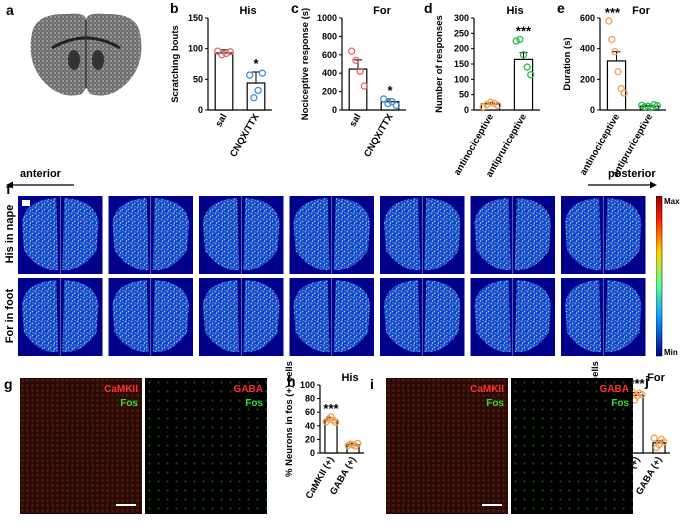  I want to click on x-tick-label: sal, so click(355, 120).